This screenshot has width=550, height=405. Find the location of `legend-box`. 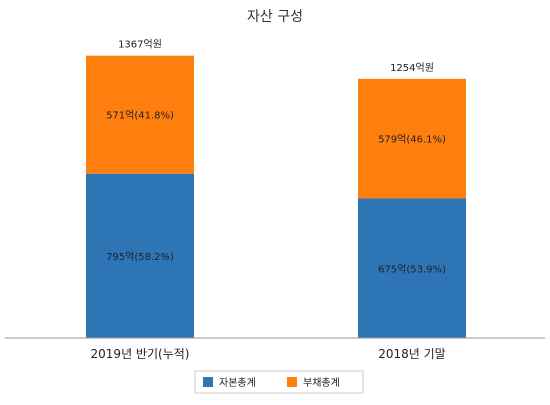

legend-box is located at coordinates (279, 382).